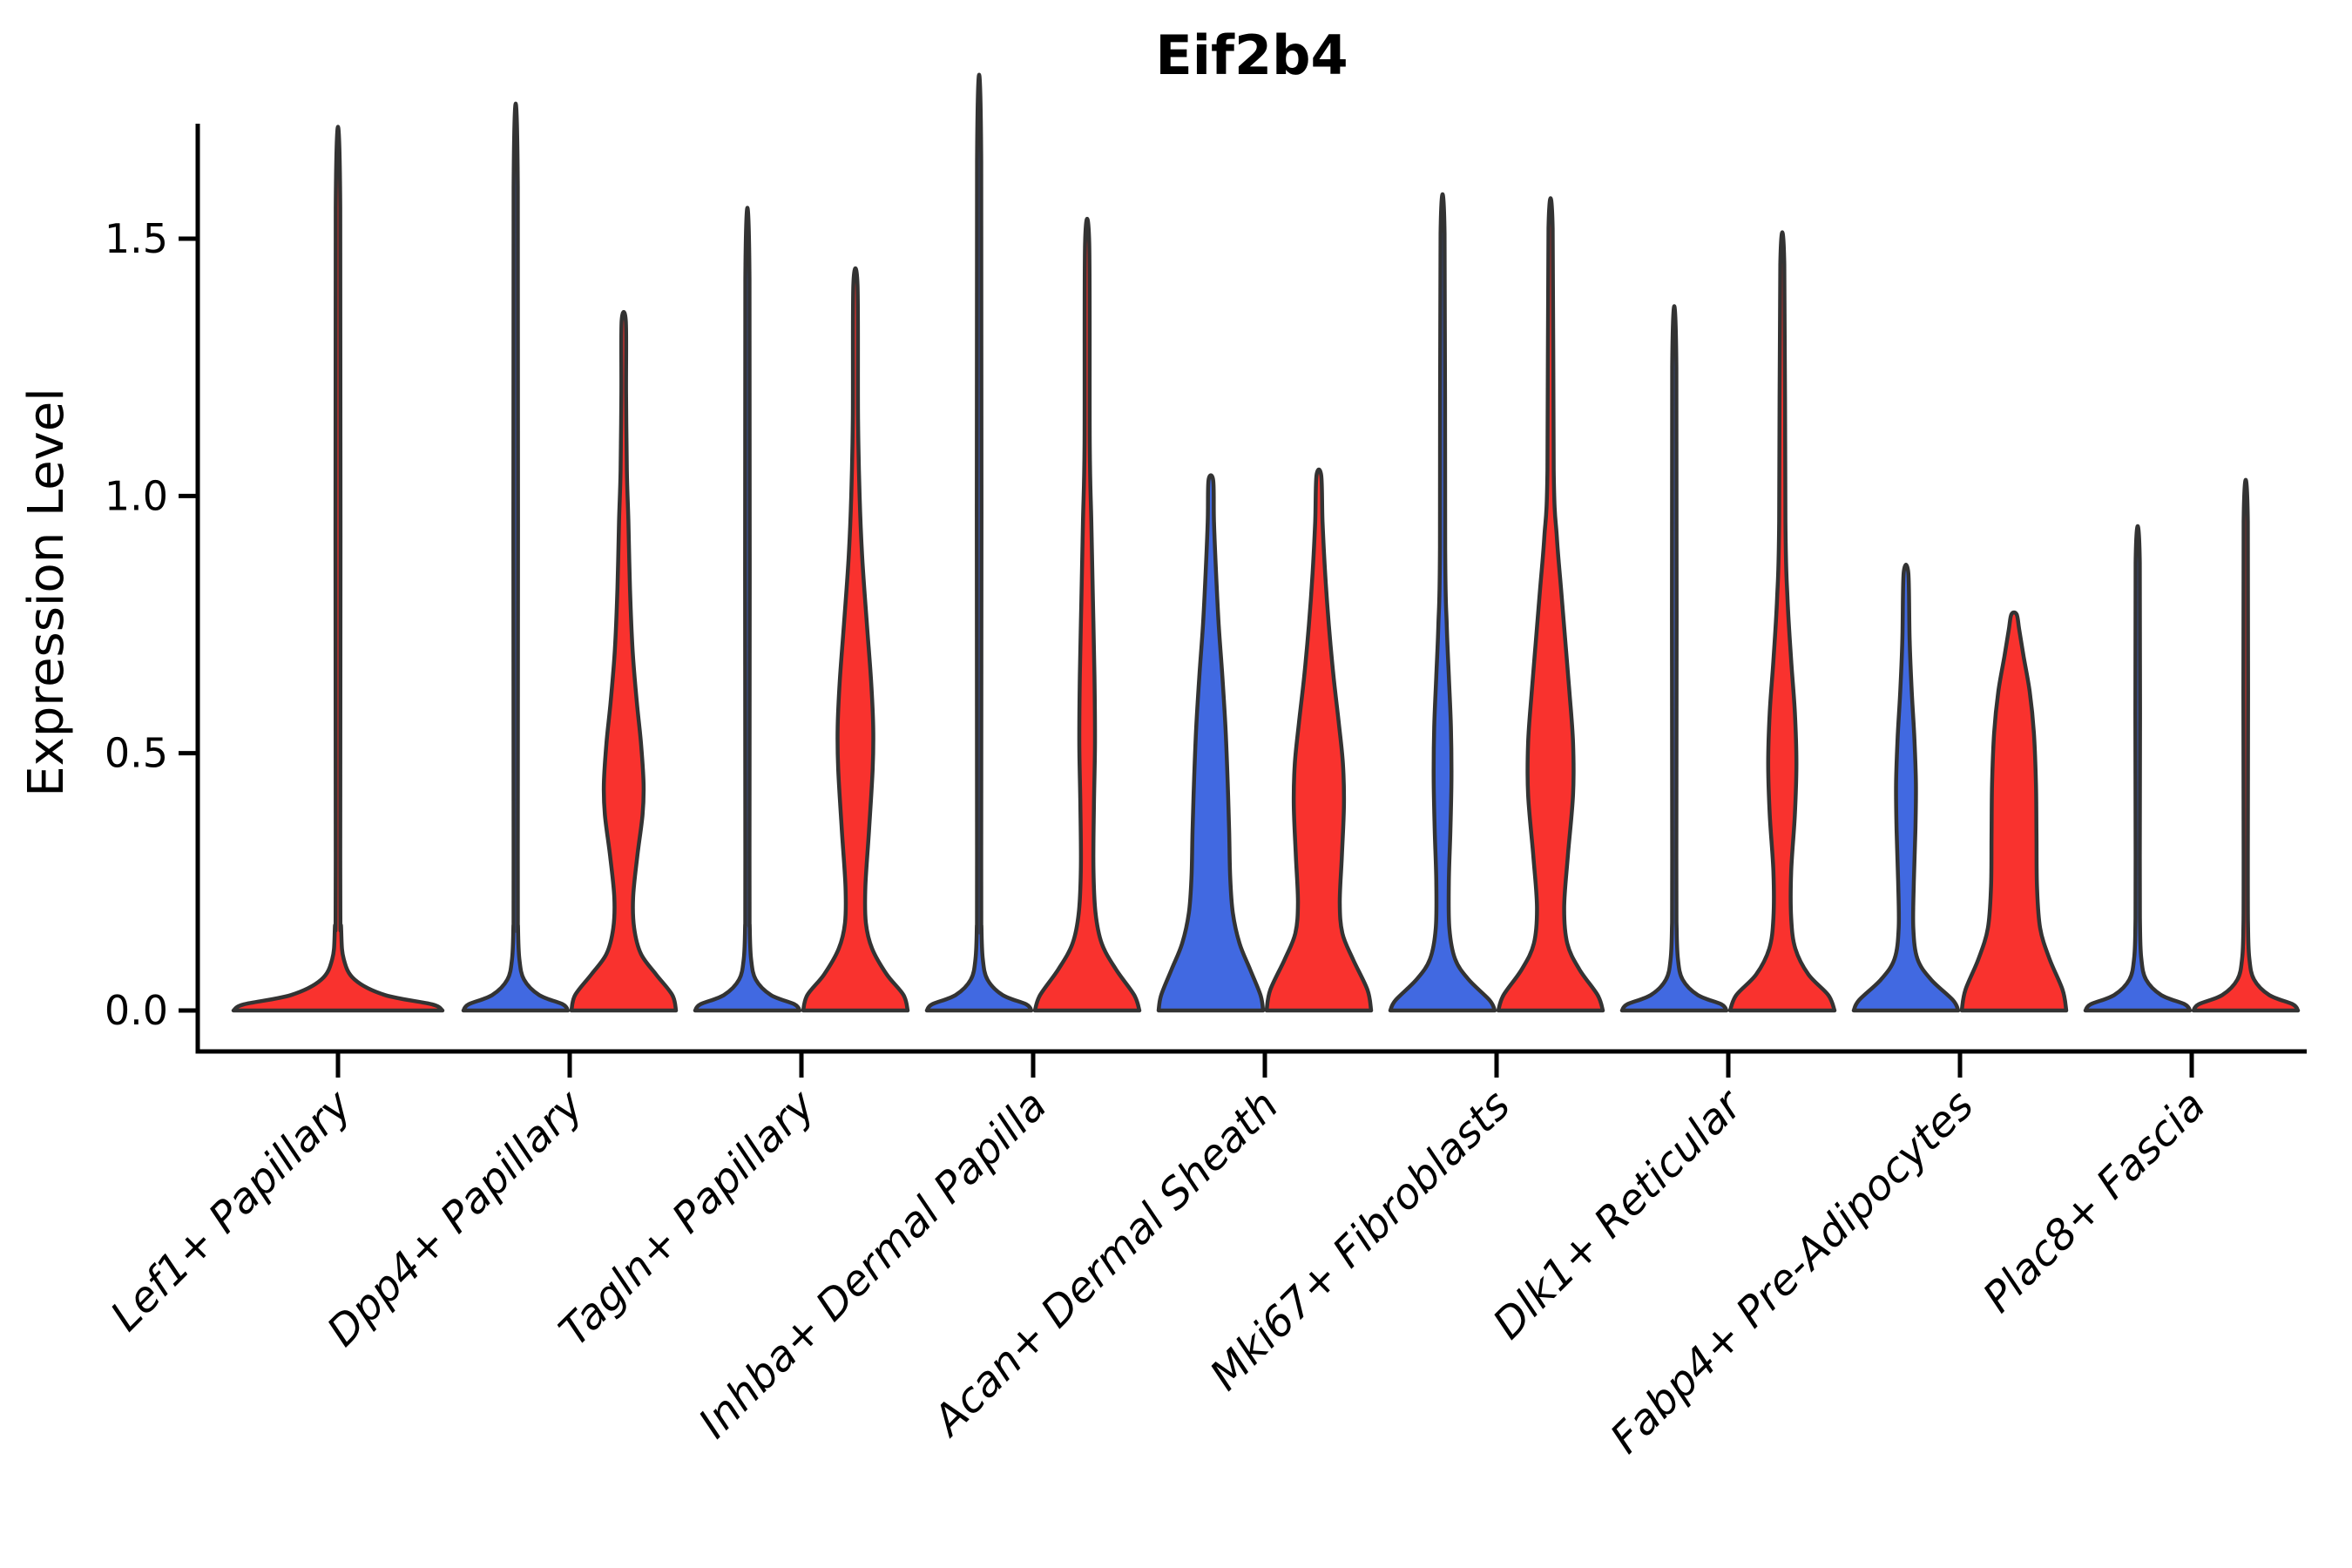  Describe the element at coordinates (1550, 604) in the screenshot. I see `violin-5-red` at that location.